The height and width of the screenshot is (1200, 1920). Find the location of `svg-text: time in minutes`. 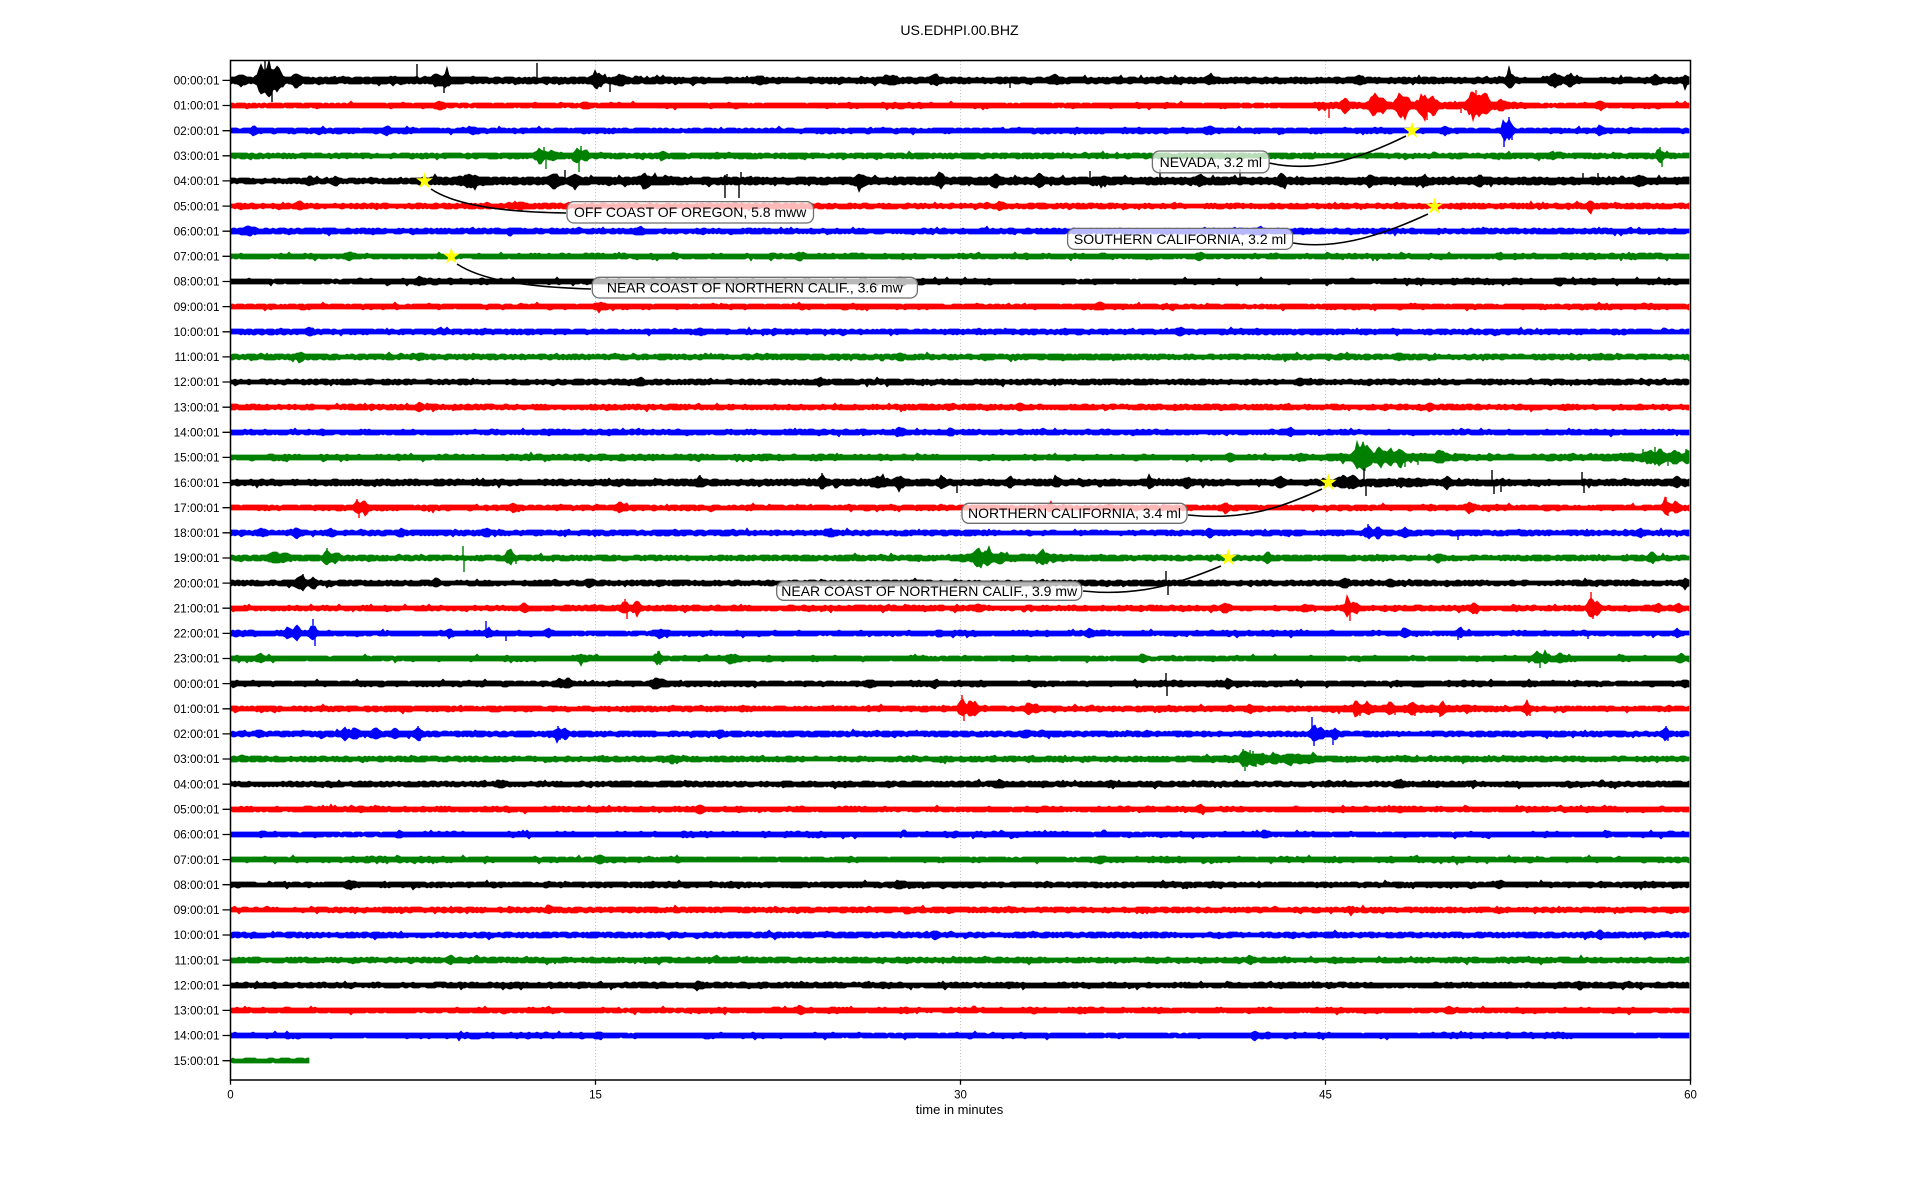

svg-text: time in minutes is located at coordinates (960, 1109).